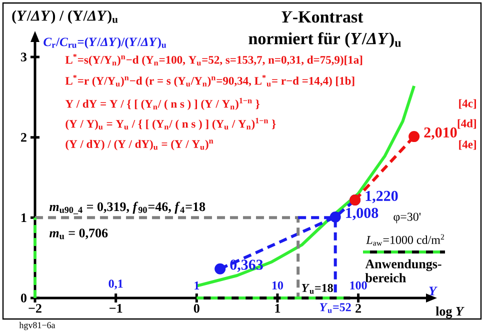 This screenshot has width=489, height=336. I want to click on text: (Y / Y)$_{u}$ = Y$_{u}$ / { [ (Y$_{n}$/ ( n s ) ] (Y$_{u}$ / Y$_{n}$)$^{1−n}$ }, so click(171, 124).